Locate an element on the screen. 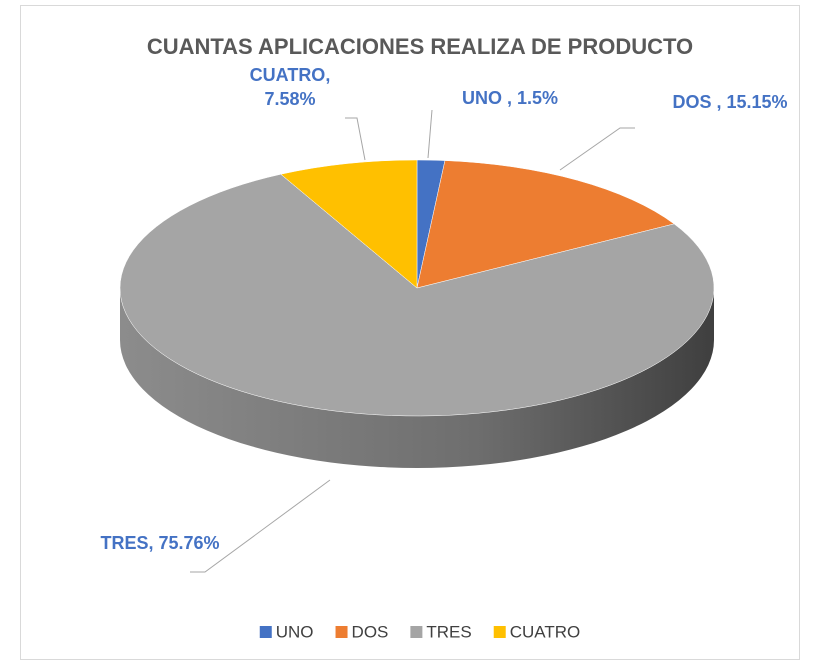 This screenshot has height=665, width=820. legend-item: DOS is located at coordinates (362, 631).